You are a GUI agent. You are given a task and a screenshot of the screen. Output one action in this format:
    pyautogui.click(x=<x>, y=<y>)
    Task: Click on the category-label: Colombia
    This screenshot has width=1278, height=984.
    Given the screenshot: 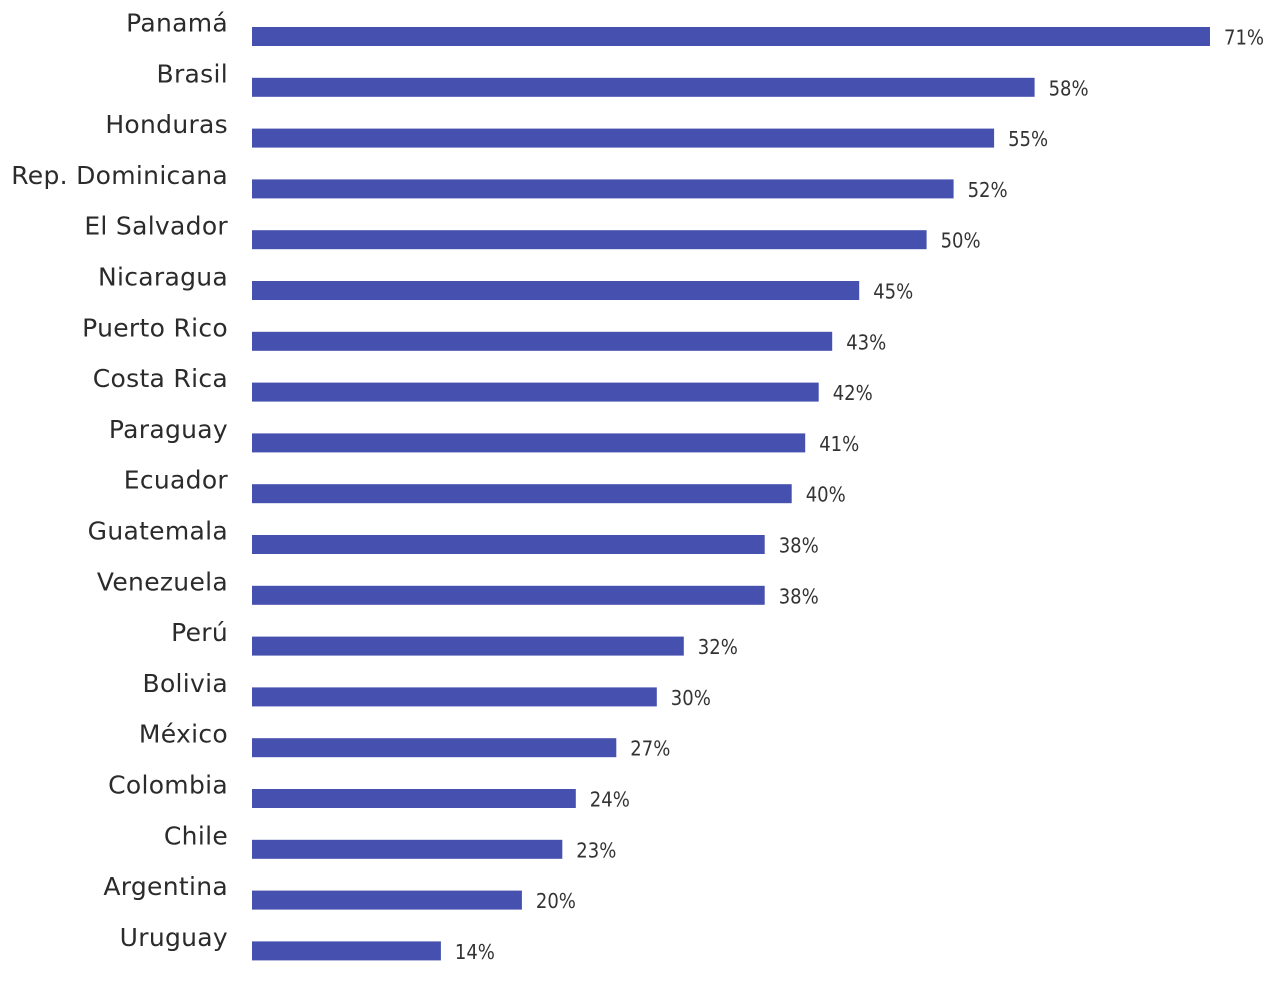 What is the action you would take?
    pyautogui.click(x=168, y=785)
    